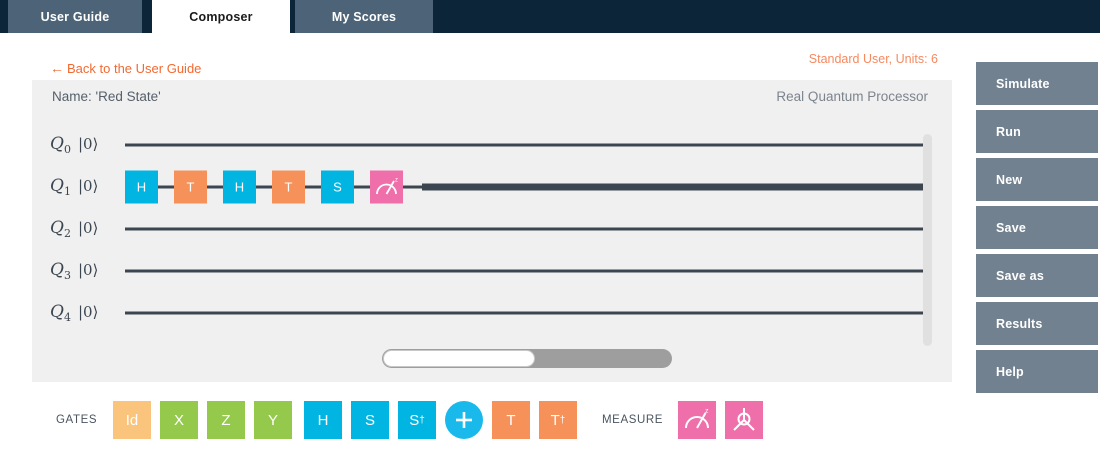 The height and width of the screenshot is (450, 1100). I want to click on device-label: Real Quantum Processor, so click(852, 96).